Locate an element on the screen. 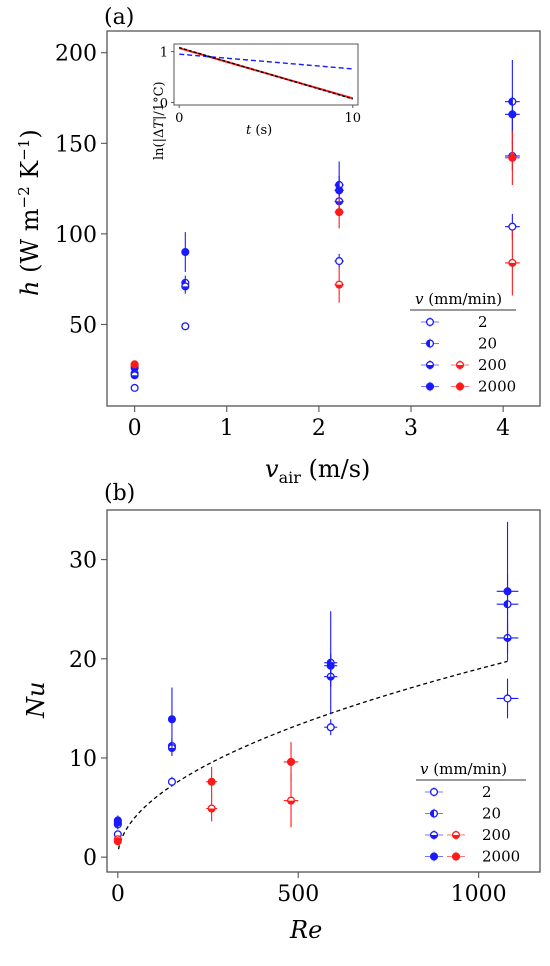  inset-content: 0 10 0 1 is located at coordinates (260, 86).